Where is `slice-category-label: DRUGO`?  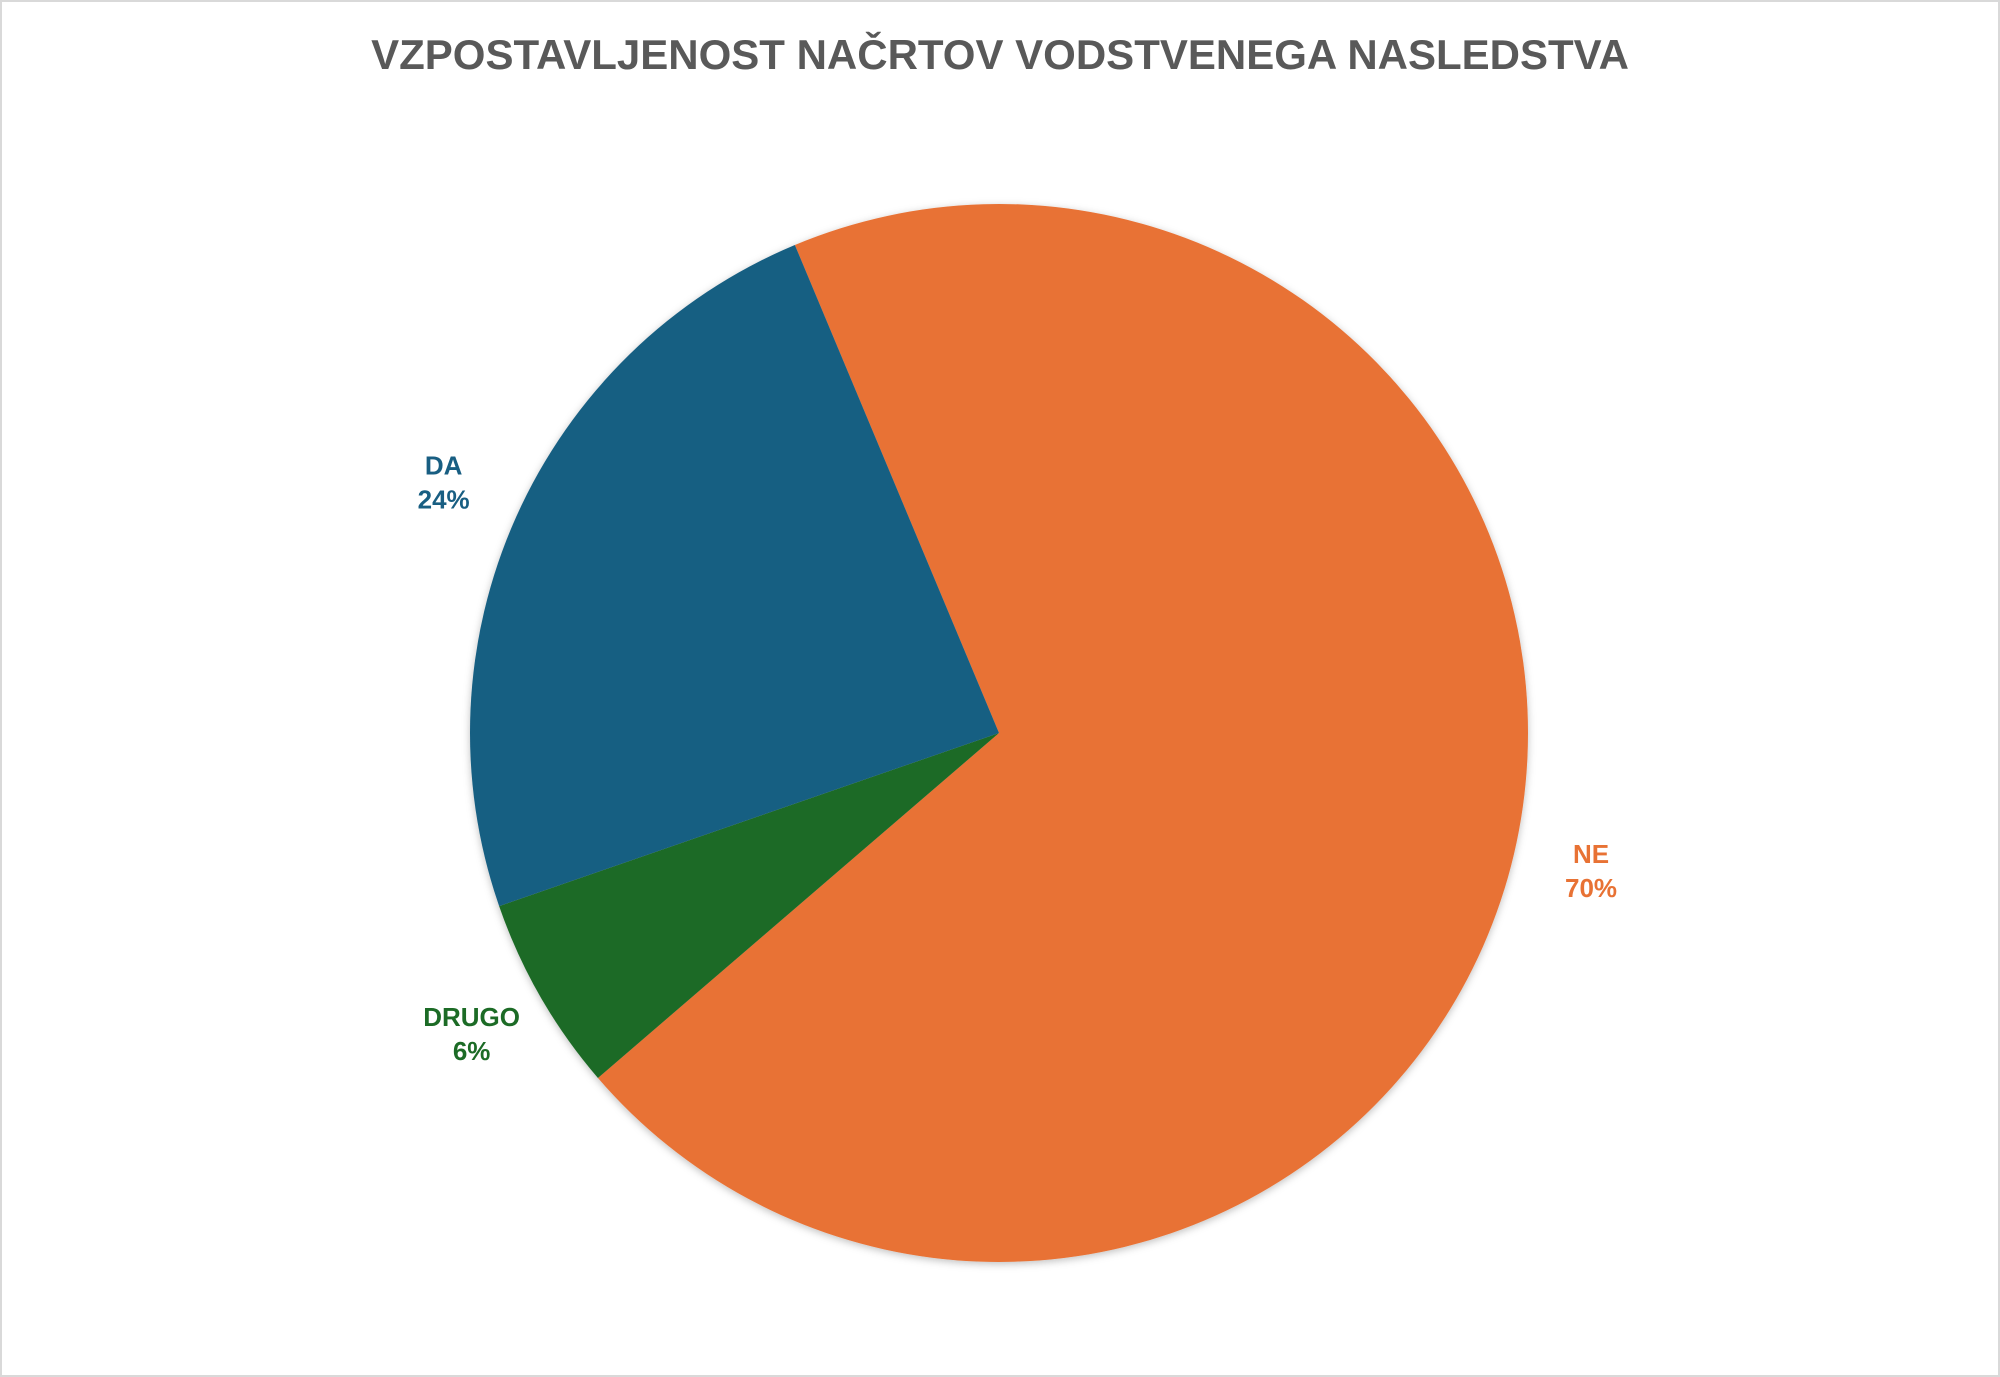 slice-category-label: DRUGO is located at coordinates (471, 1017).